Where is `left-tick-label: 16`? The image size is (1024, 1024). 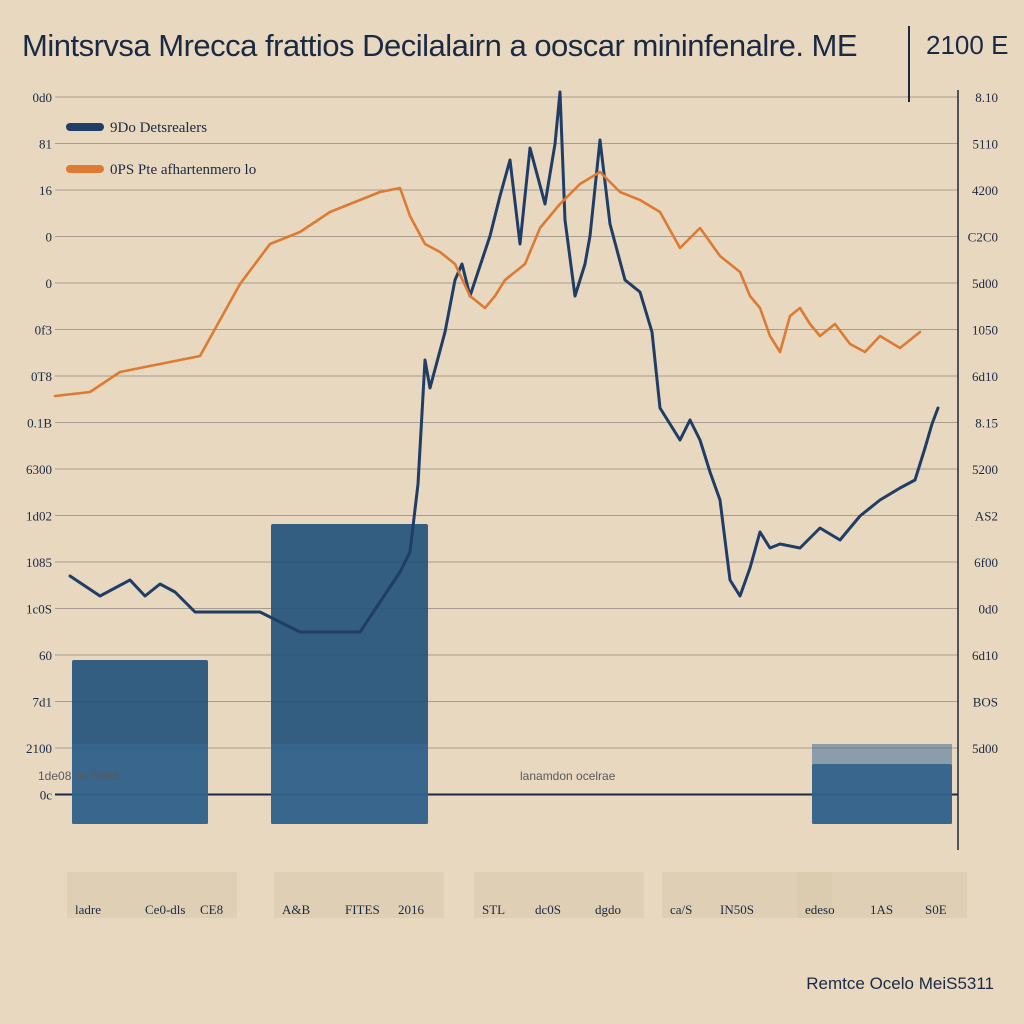 left-tick-label: 16 is located at coordinates (46, 190).